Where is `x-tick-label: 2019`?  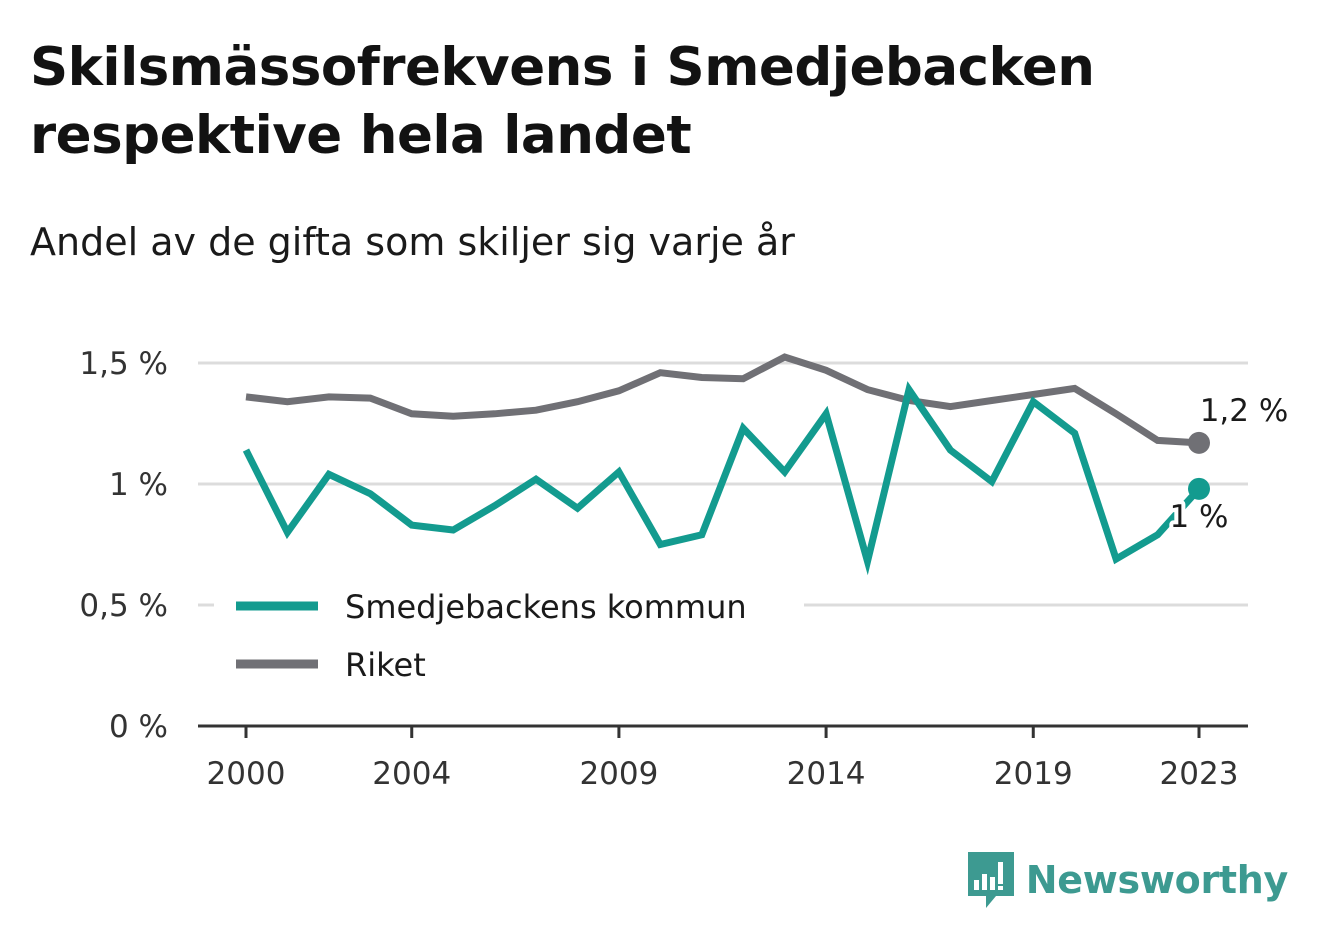
x-tick-label: 2019 is located at coordinates (1033, 774).